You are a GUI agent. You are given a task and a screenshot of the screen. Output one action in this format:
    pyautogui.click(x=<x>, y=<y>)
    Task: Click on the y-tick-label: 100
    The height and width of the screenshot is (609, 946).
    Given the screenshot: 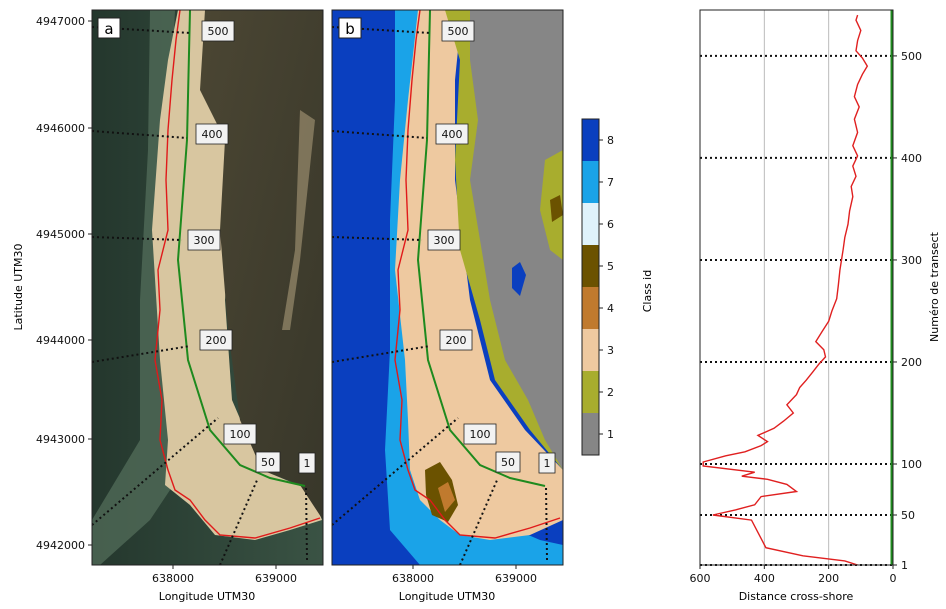 What is the action you would take?
    pyautogui.click(x=911, y=464)
    